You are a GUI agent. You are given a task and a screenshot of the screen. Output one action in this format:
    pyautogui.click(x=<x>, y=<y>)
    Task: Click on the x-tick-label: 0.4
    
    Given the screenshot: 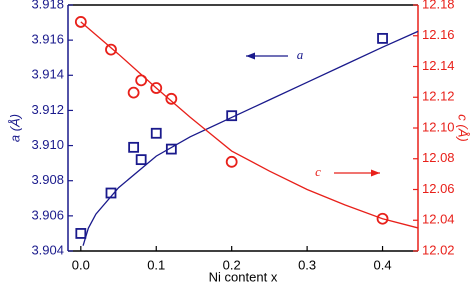 What is the action you would take?
    pyautogui.click(x=383, y=264)
    